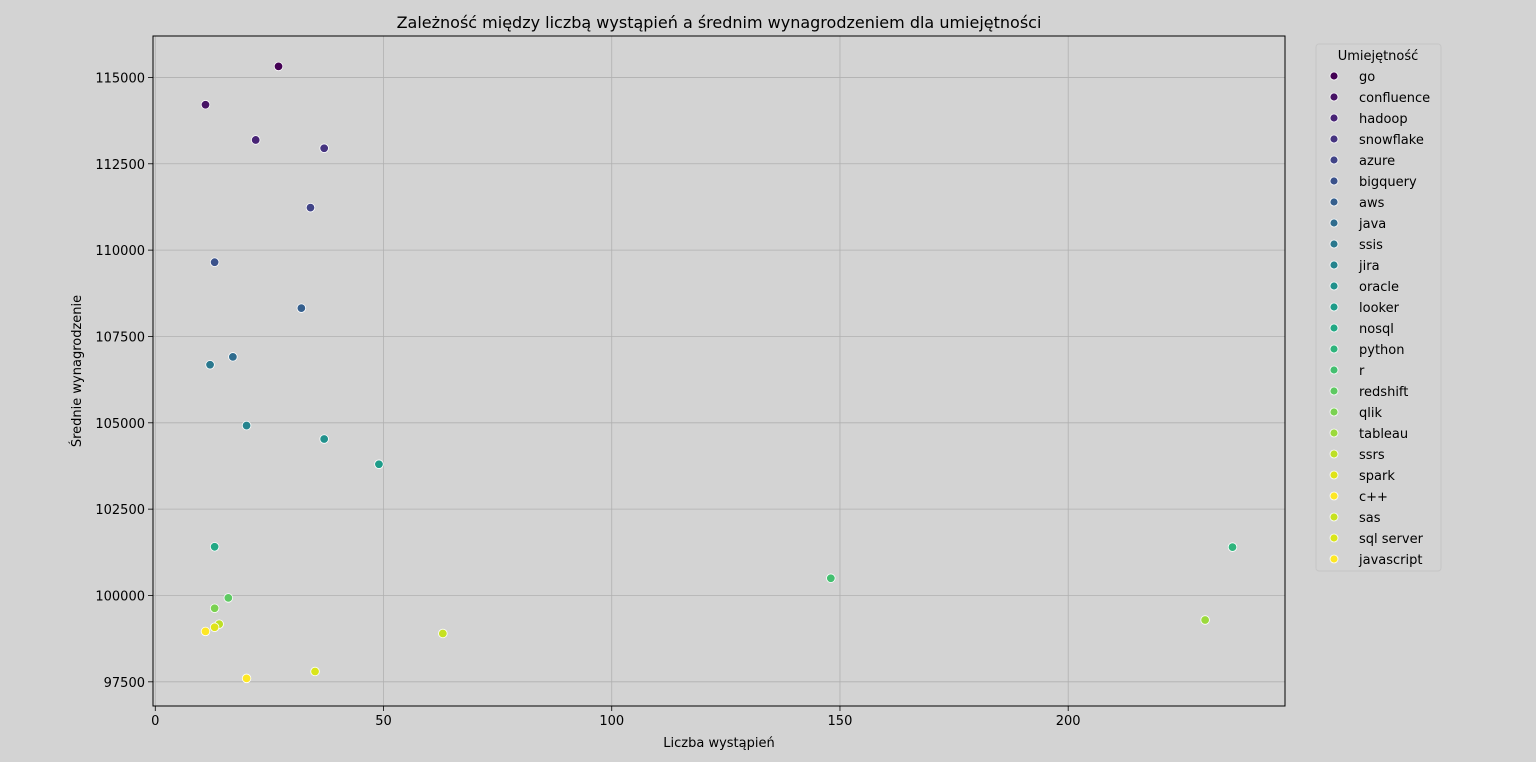 The width and height of the screenshot is (1536, 762). What do you see at coordinates (379, 464) in the screenshot?
I see `data-point-looker` at bounding box center [379, 464].